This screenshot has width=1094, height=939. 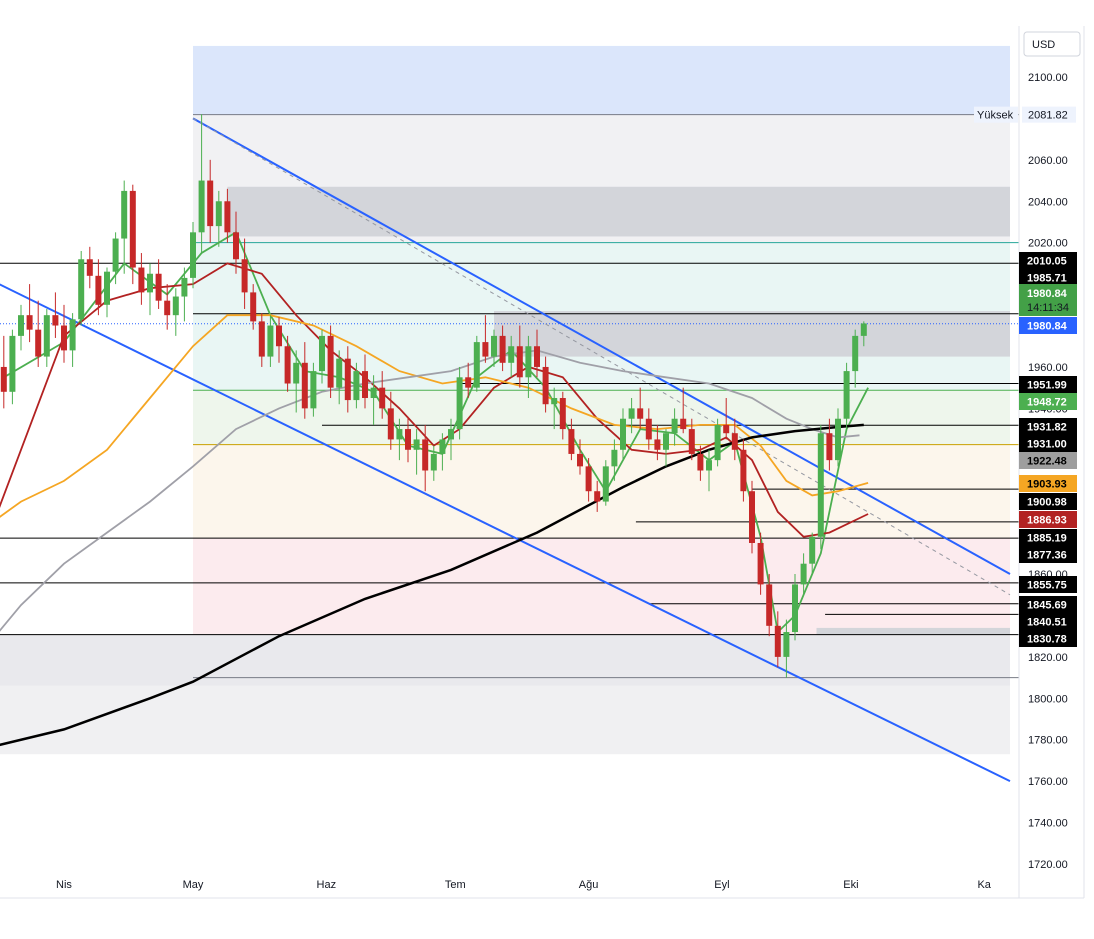 I want to click on high-value-box, so click(x=1049, y=114).